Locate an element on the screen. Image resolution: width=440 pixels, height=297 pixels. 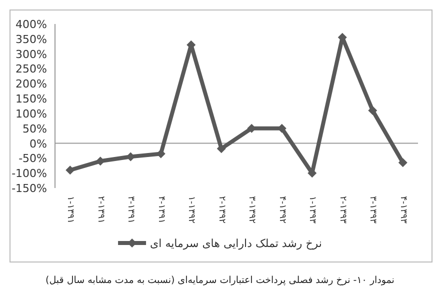
text: نمودار ۱۰- نرخ رشد فصلی پرداخت اعتبارات سرمایه‌ای (نسبت به مدت مشابه سال قبل) is located at coordinates (220, 280).